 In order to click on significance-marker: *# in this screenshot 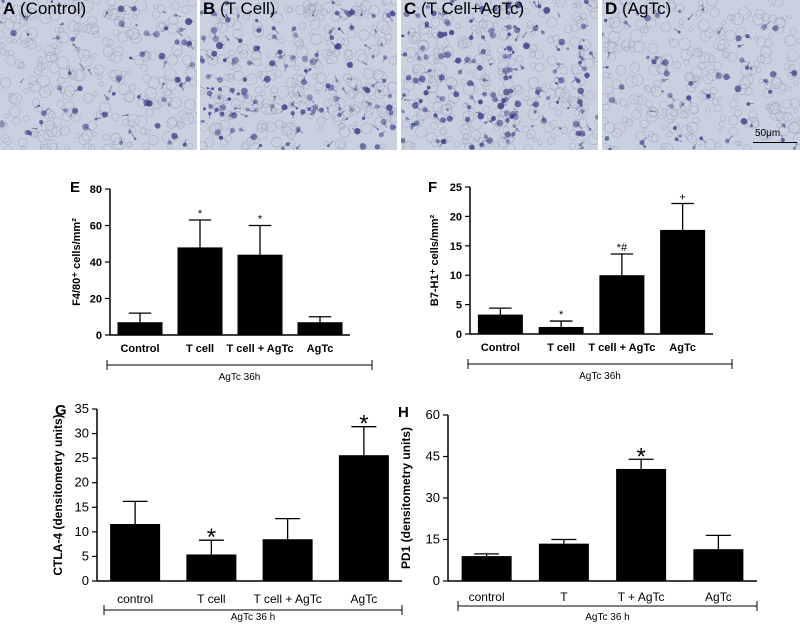, I will do `click(622, 248)`.